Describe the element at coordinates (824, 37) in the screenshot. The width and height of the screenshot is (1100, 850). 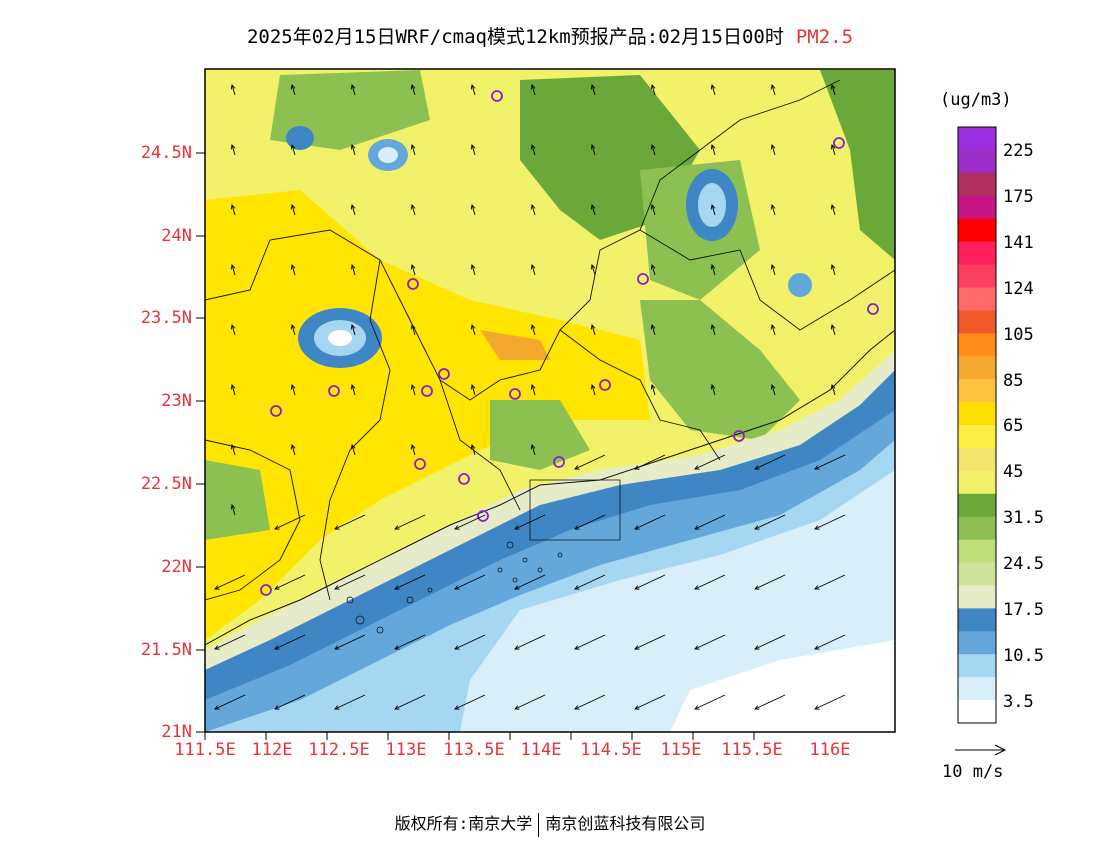
I see `pollutant-label: PM2.5` at that location.